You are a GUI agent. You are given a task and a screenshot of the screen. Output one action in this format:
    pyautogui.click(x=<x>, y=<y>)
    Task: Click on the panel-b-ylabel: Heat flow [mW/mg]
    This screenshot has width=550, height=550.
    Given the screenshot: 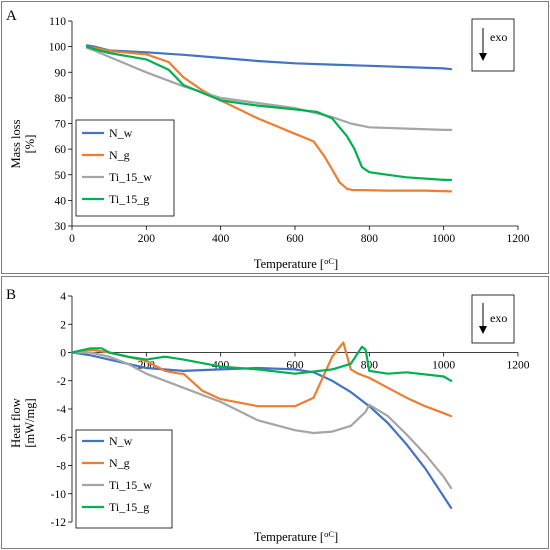 What is the action you would take?
    pyautogui.click(x=23, y=423)
    